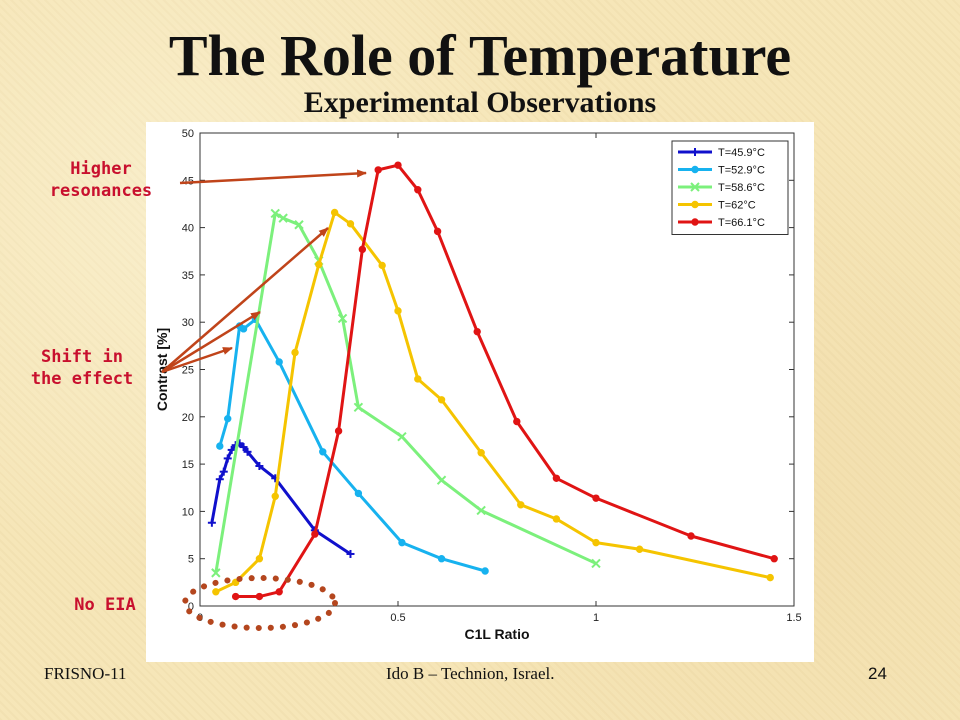 The image size is (960, 720). What do you see at coordinates (397, 618) in the screenshot?
I see `x-tick-label: 0.5` at bounding box center [397, 618].